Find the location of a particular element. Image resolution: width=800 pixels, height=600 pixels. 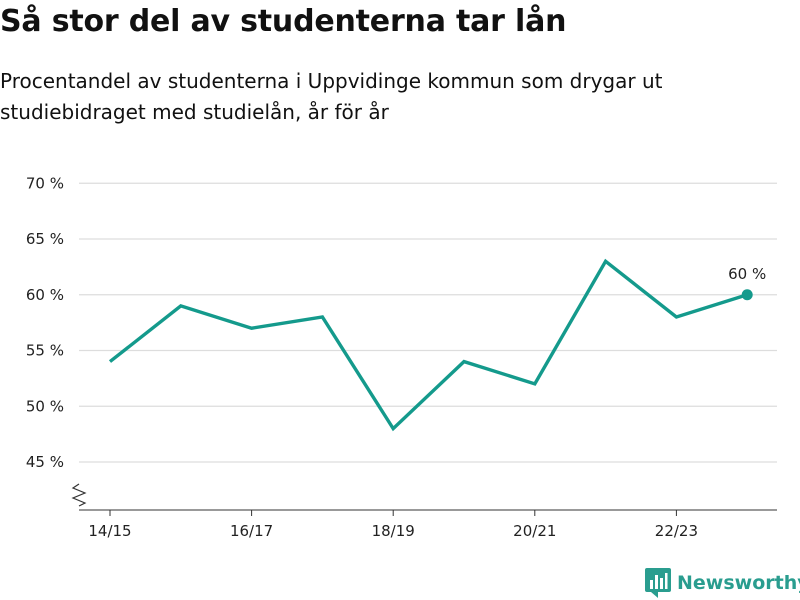

y-tick-label: 50 % is located at coordinates (45, 406).